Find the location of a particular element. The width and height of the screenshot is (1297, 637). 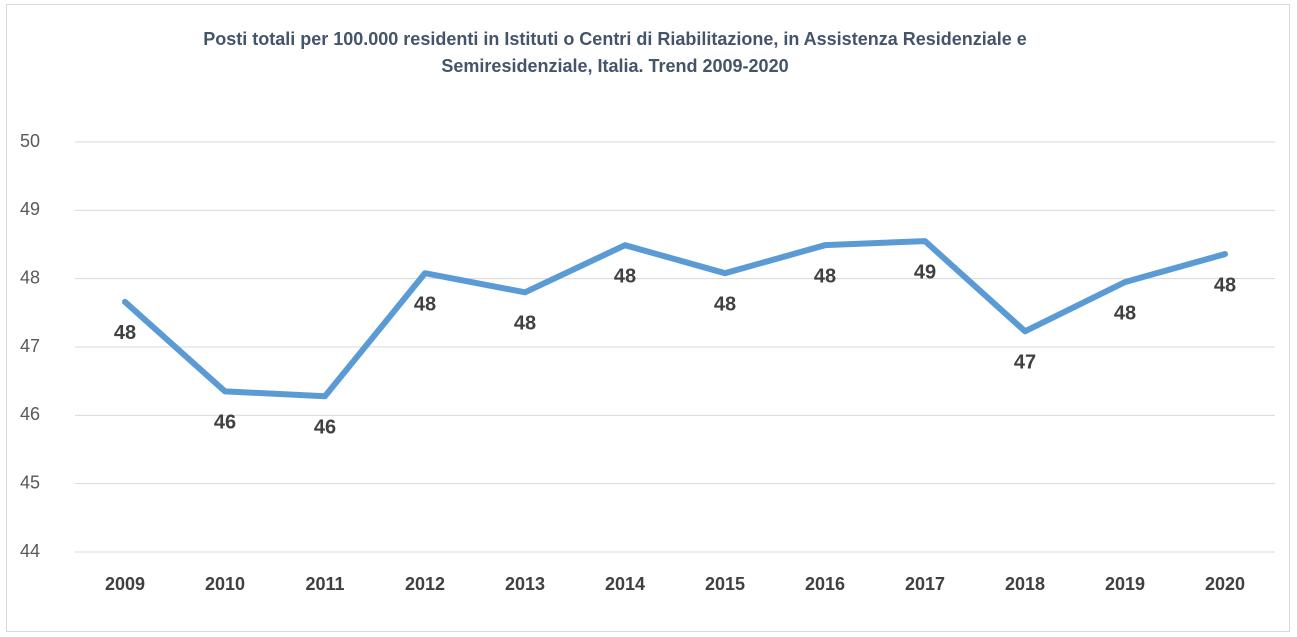

x-tick-label: 2016 is located at coordinates (825, 584).